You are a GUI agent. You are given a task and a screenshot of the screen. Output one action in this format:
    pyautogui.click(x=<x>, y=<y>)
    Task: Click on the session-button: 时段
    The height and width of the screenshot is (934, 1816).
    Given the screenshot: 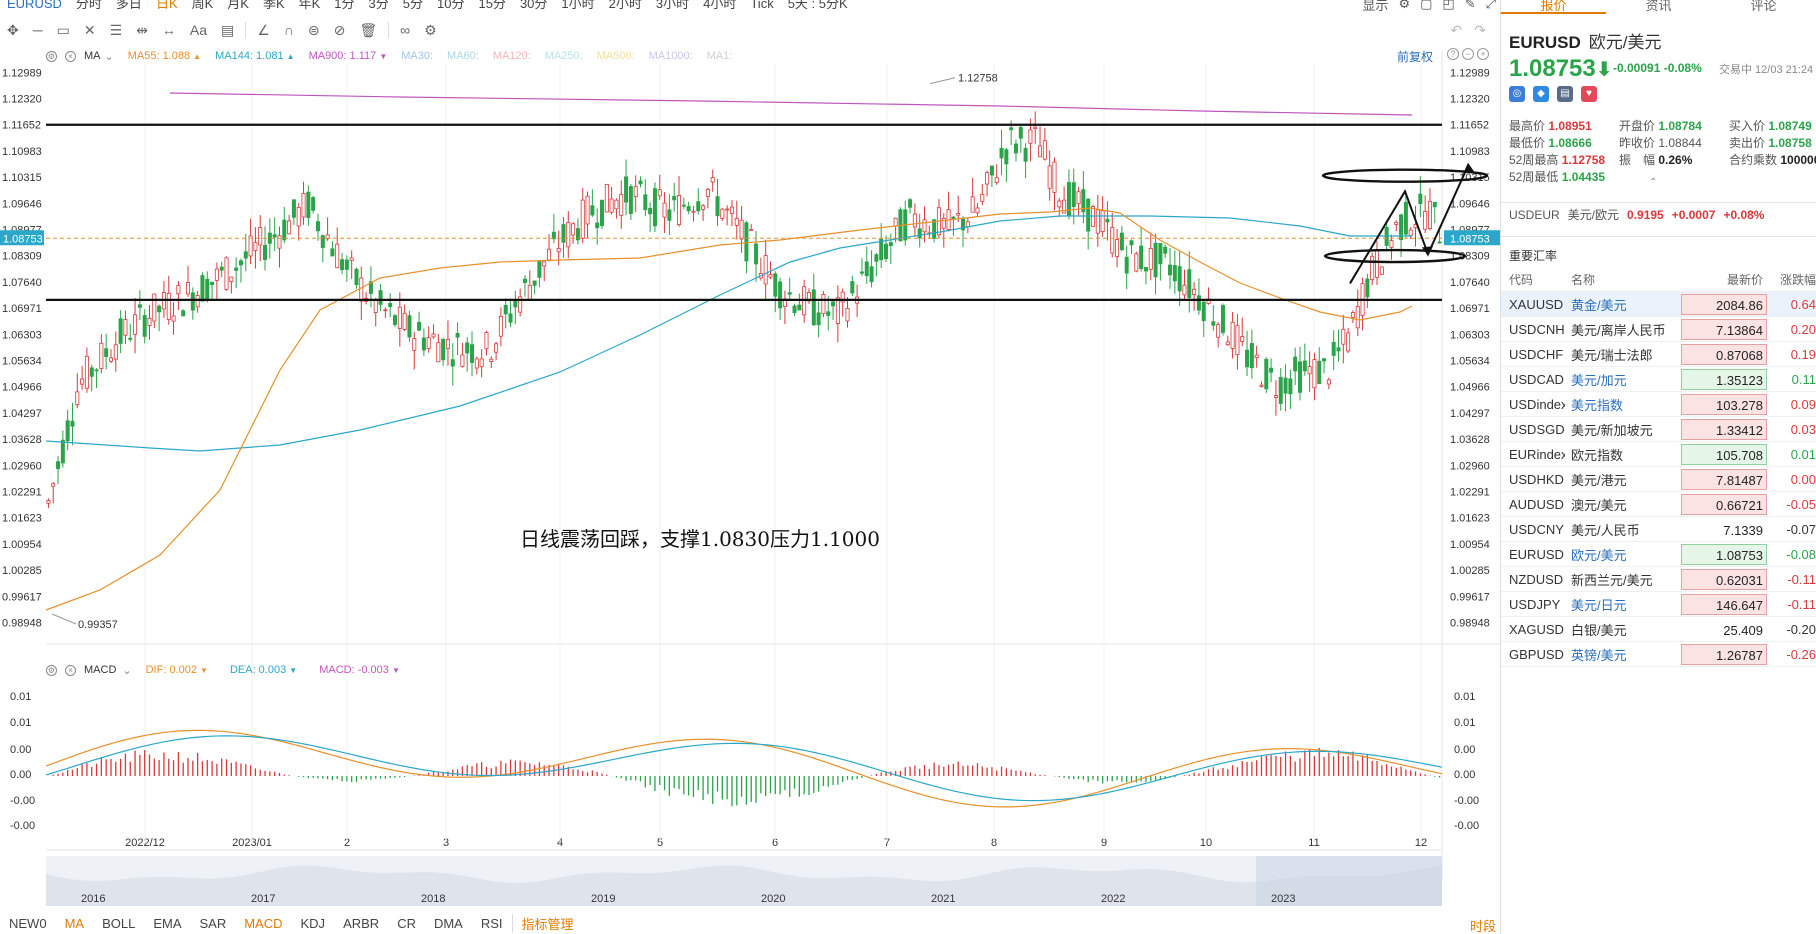 What is the action you would take?
    pyautogui.click(x=1483, y=926)
    